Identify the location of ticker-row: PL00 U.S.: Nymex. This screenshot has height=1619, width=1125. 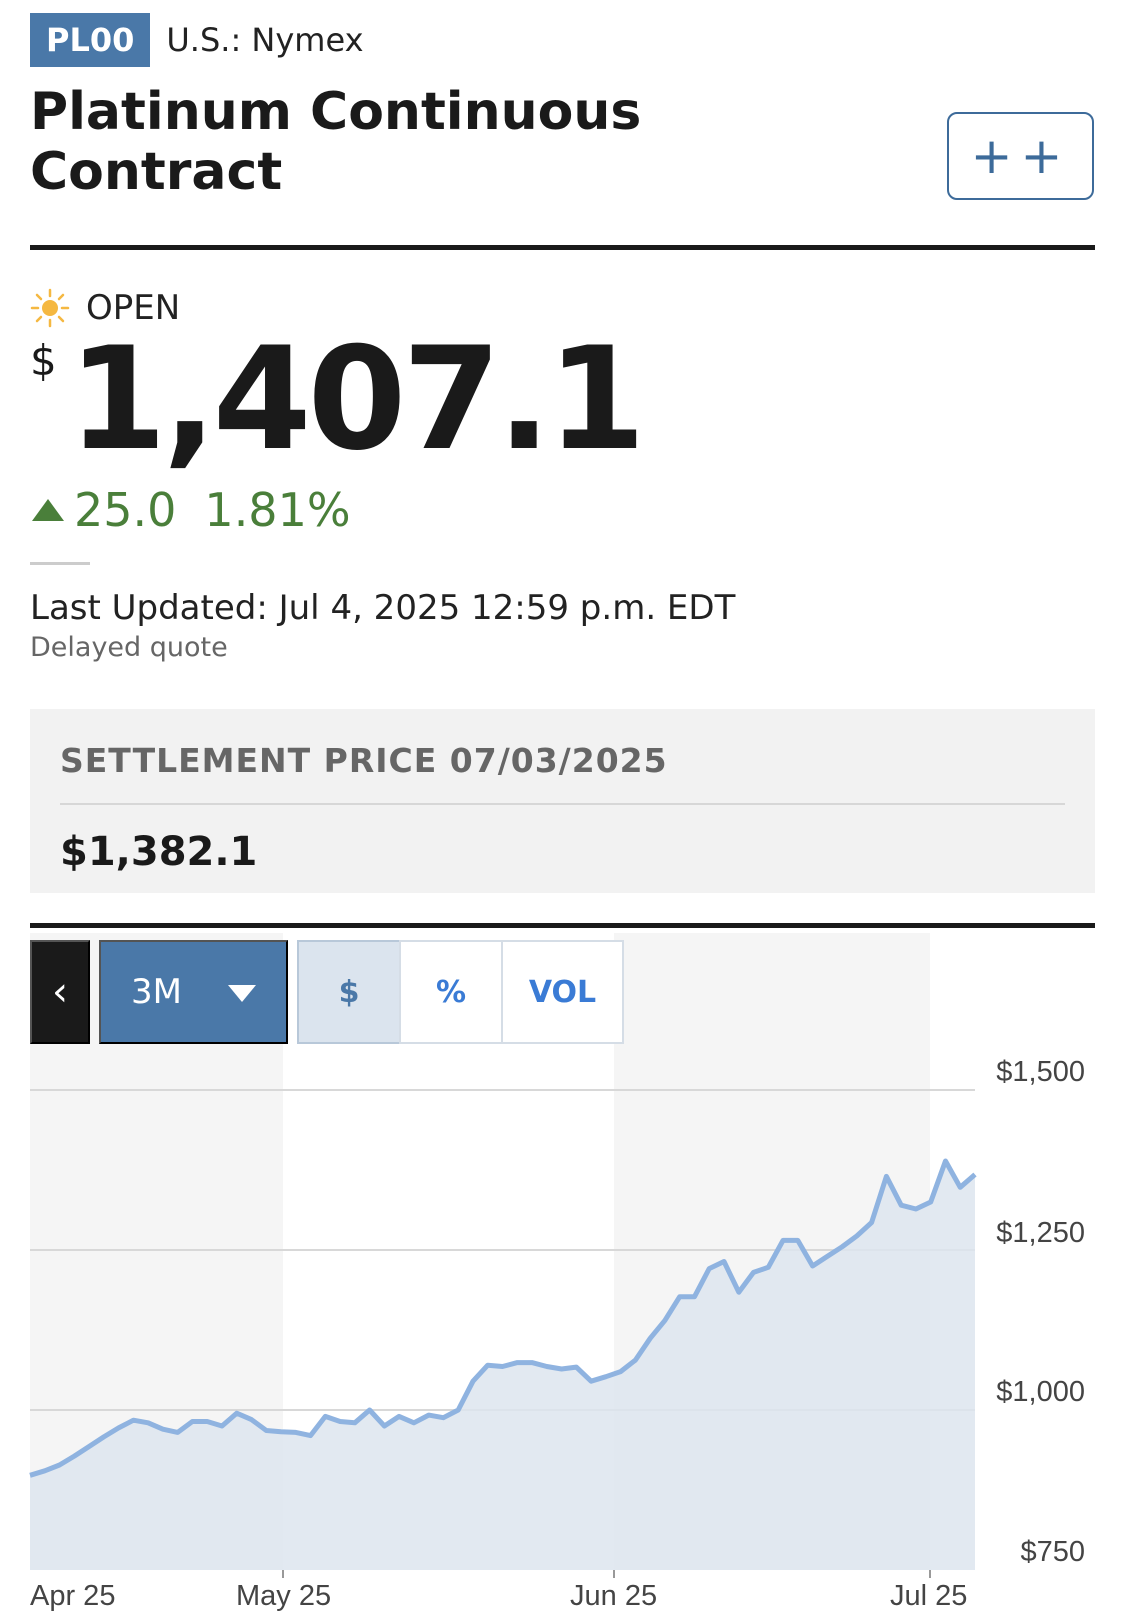
(197, 40).